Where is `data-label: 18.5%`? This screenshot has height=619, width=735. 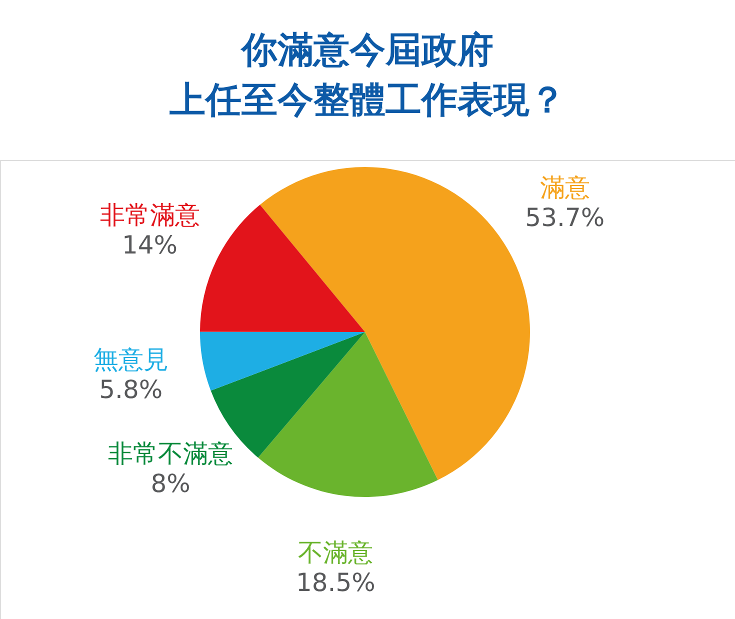
data-label: 18.5% is located at coordinates (336, 583).